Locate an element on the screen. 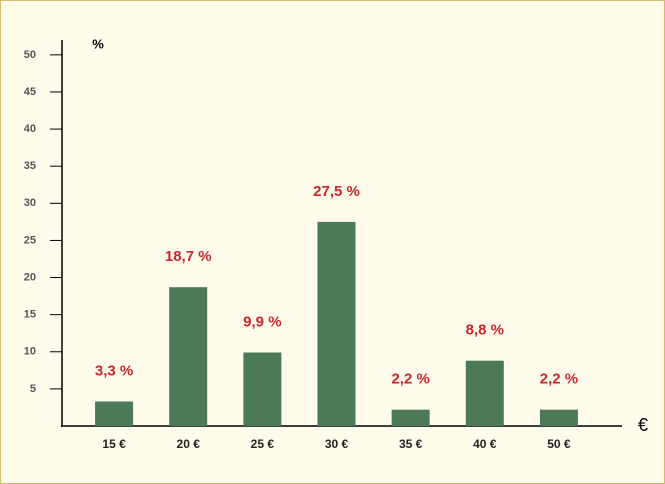 The height and width of the screenshot is (484, 665). y-tick-label: 15 is located at coordinates (30, 315).